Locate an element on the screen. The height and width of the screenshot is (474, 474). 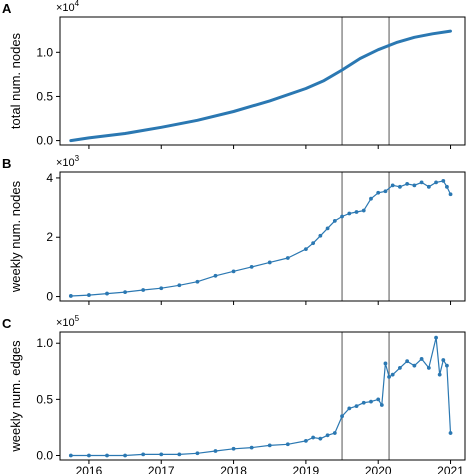
x-tick-label: 2017 is located at coordinates (161, 469).